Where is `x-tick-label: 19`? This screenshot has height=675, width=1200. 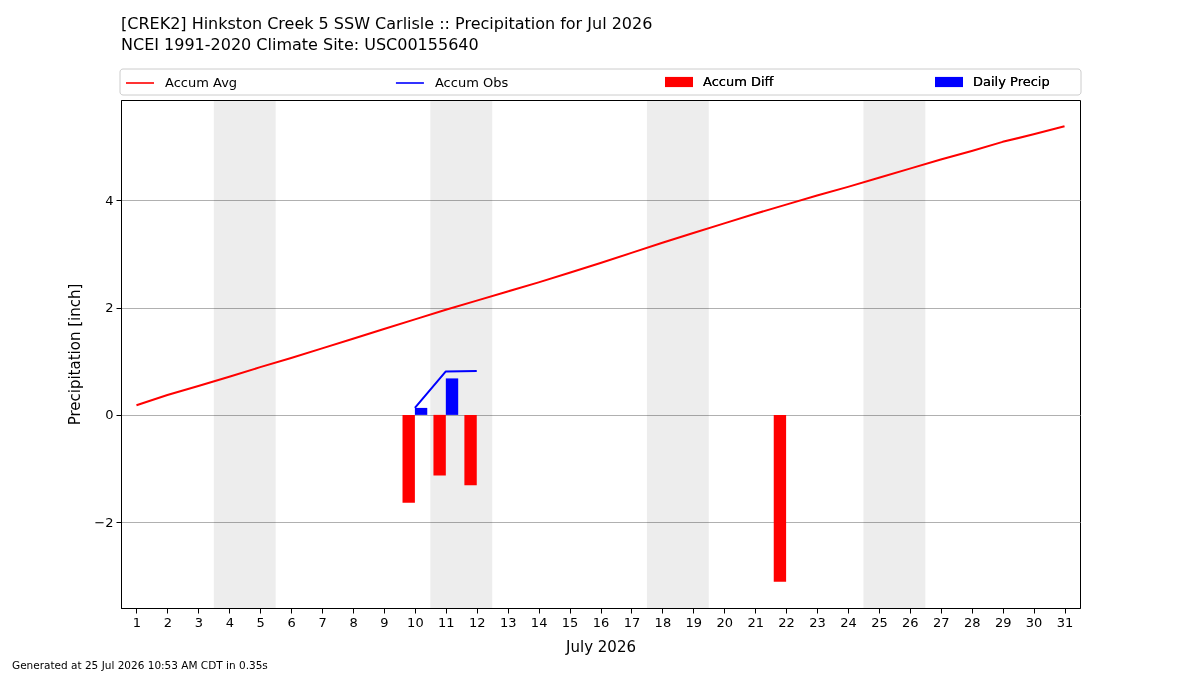
x-tick-label: 19 is located at coordinates (694, 622).